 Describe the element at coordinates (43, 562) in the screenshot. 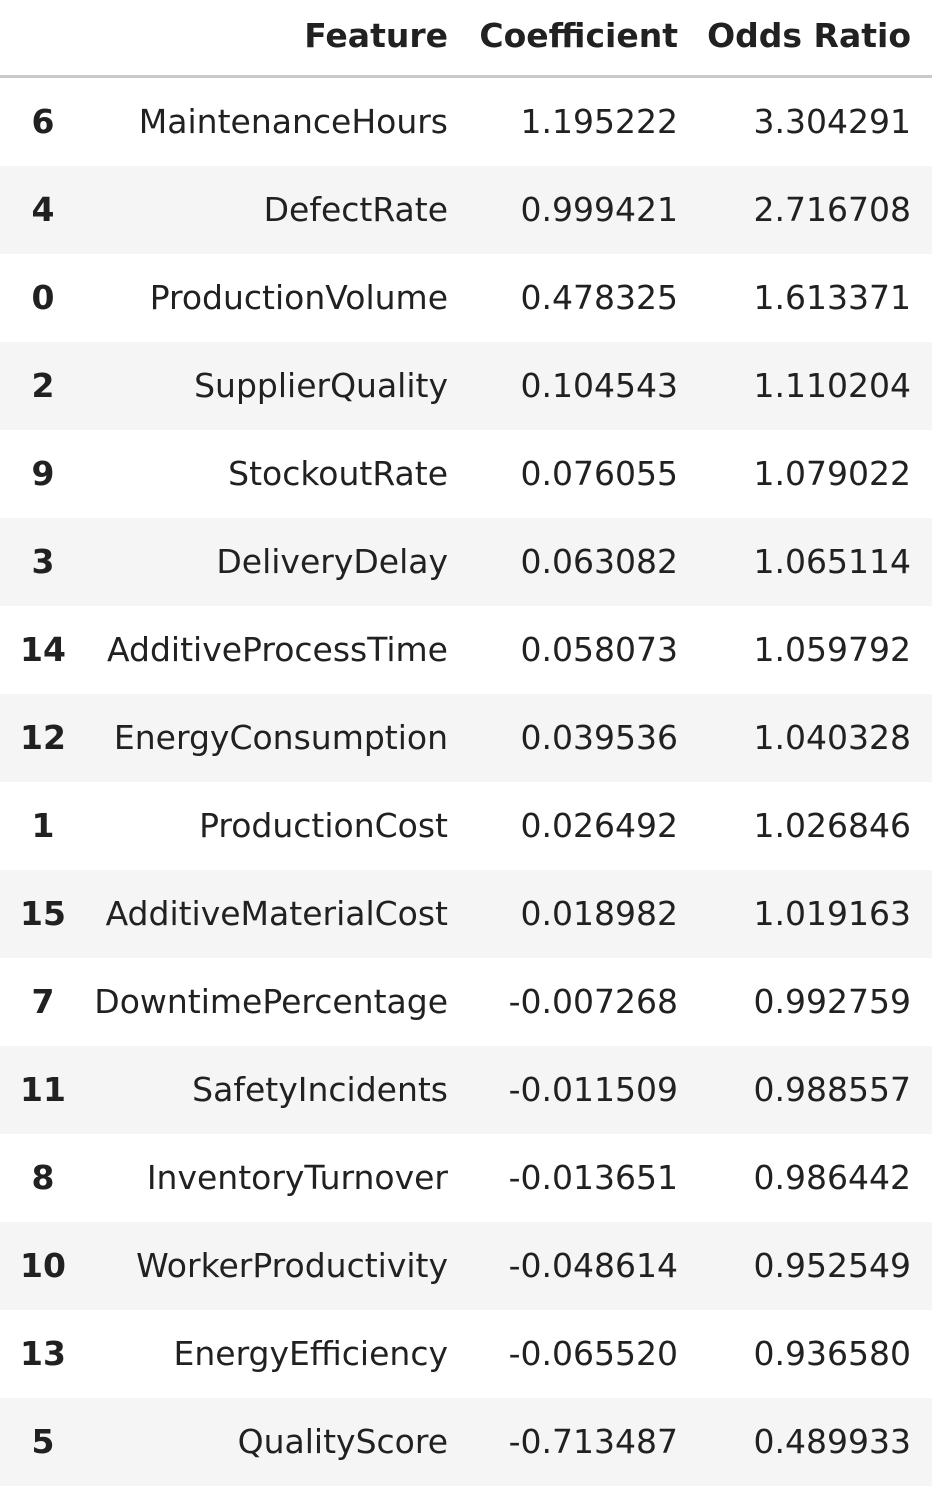

I see `row-index: 3` at that location.